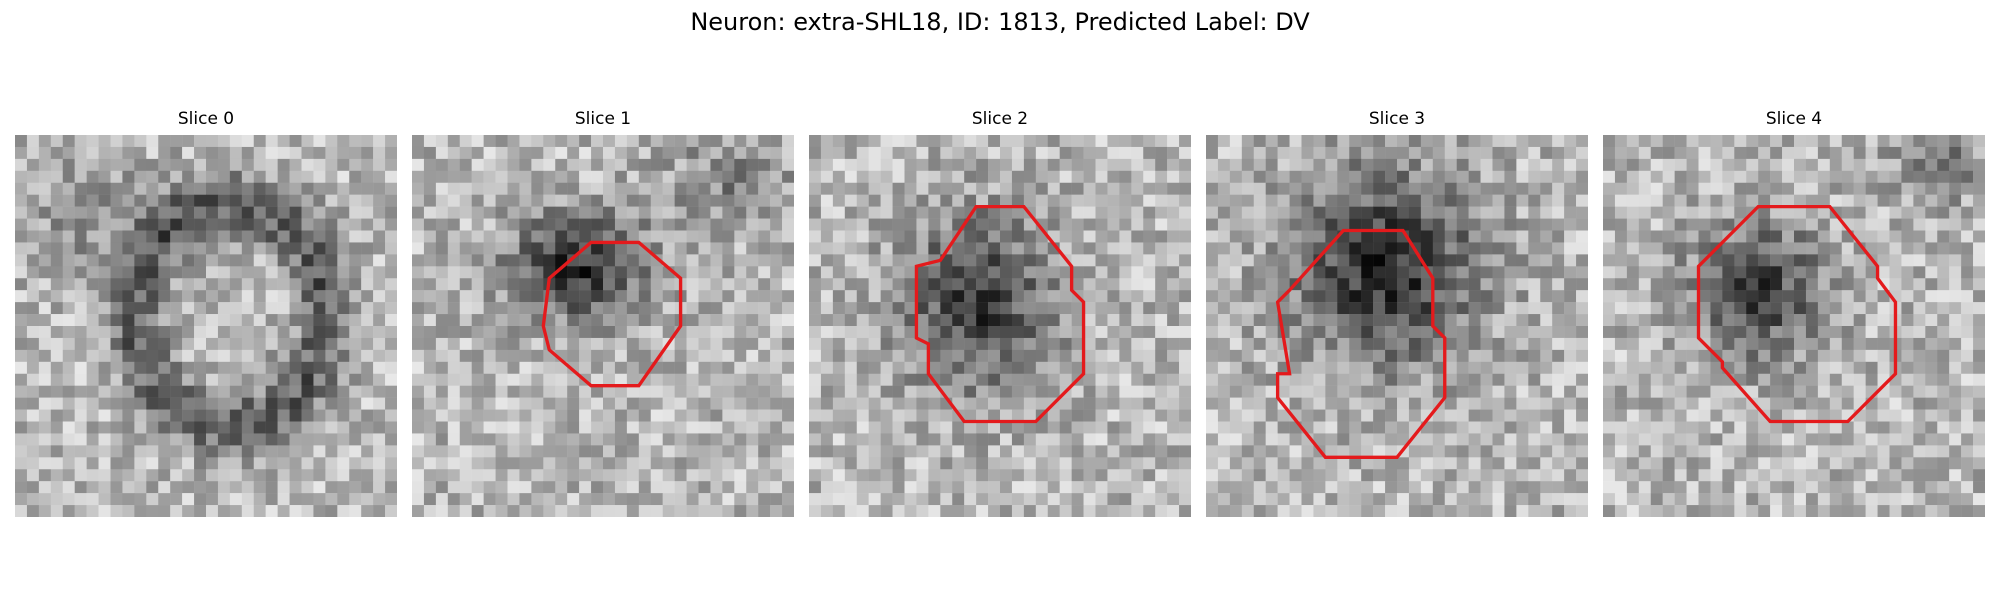  I want to click on slice-2-image, so click(1000, 326).